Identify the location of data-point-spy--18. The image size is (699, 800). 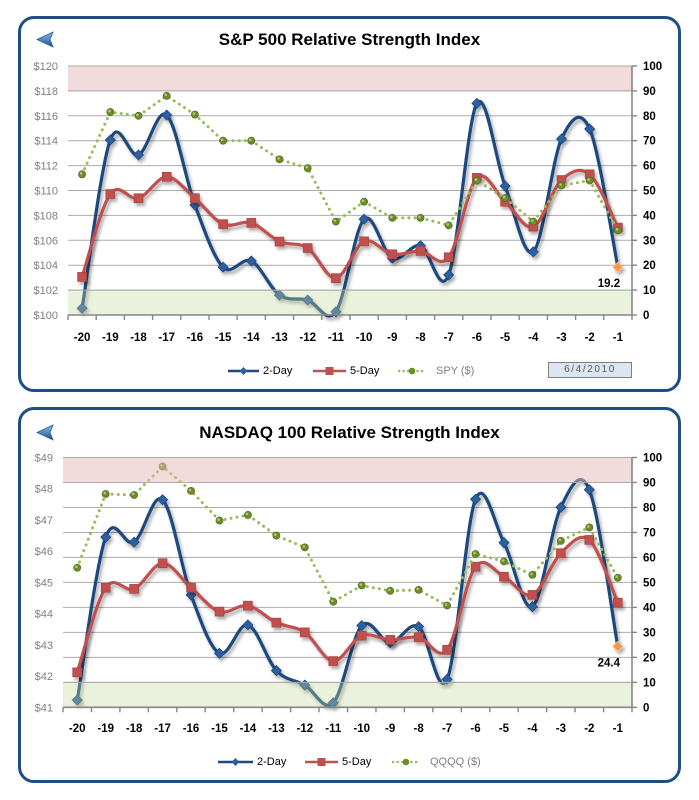
(138, 115).